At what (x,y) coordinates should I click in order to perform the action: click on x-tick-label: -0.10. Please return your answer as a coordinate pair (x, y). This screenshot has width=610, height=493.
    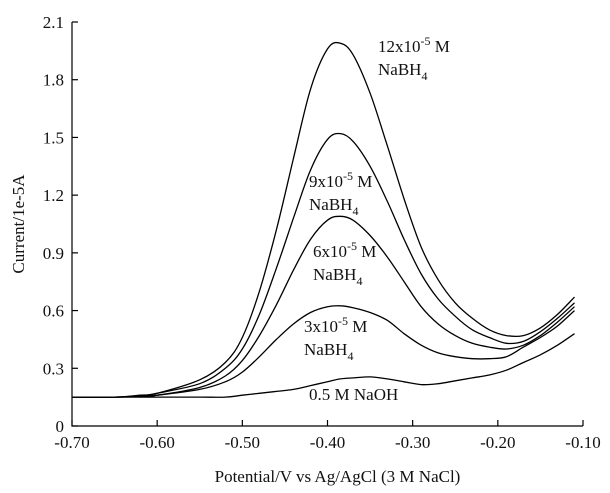
    Looking at the image, I should click on (582, 442).